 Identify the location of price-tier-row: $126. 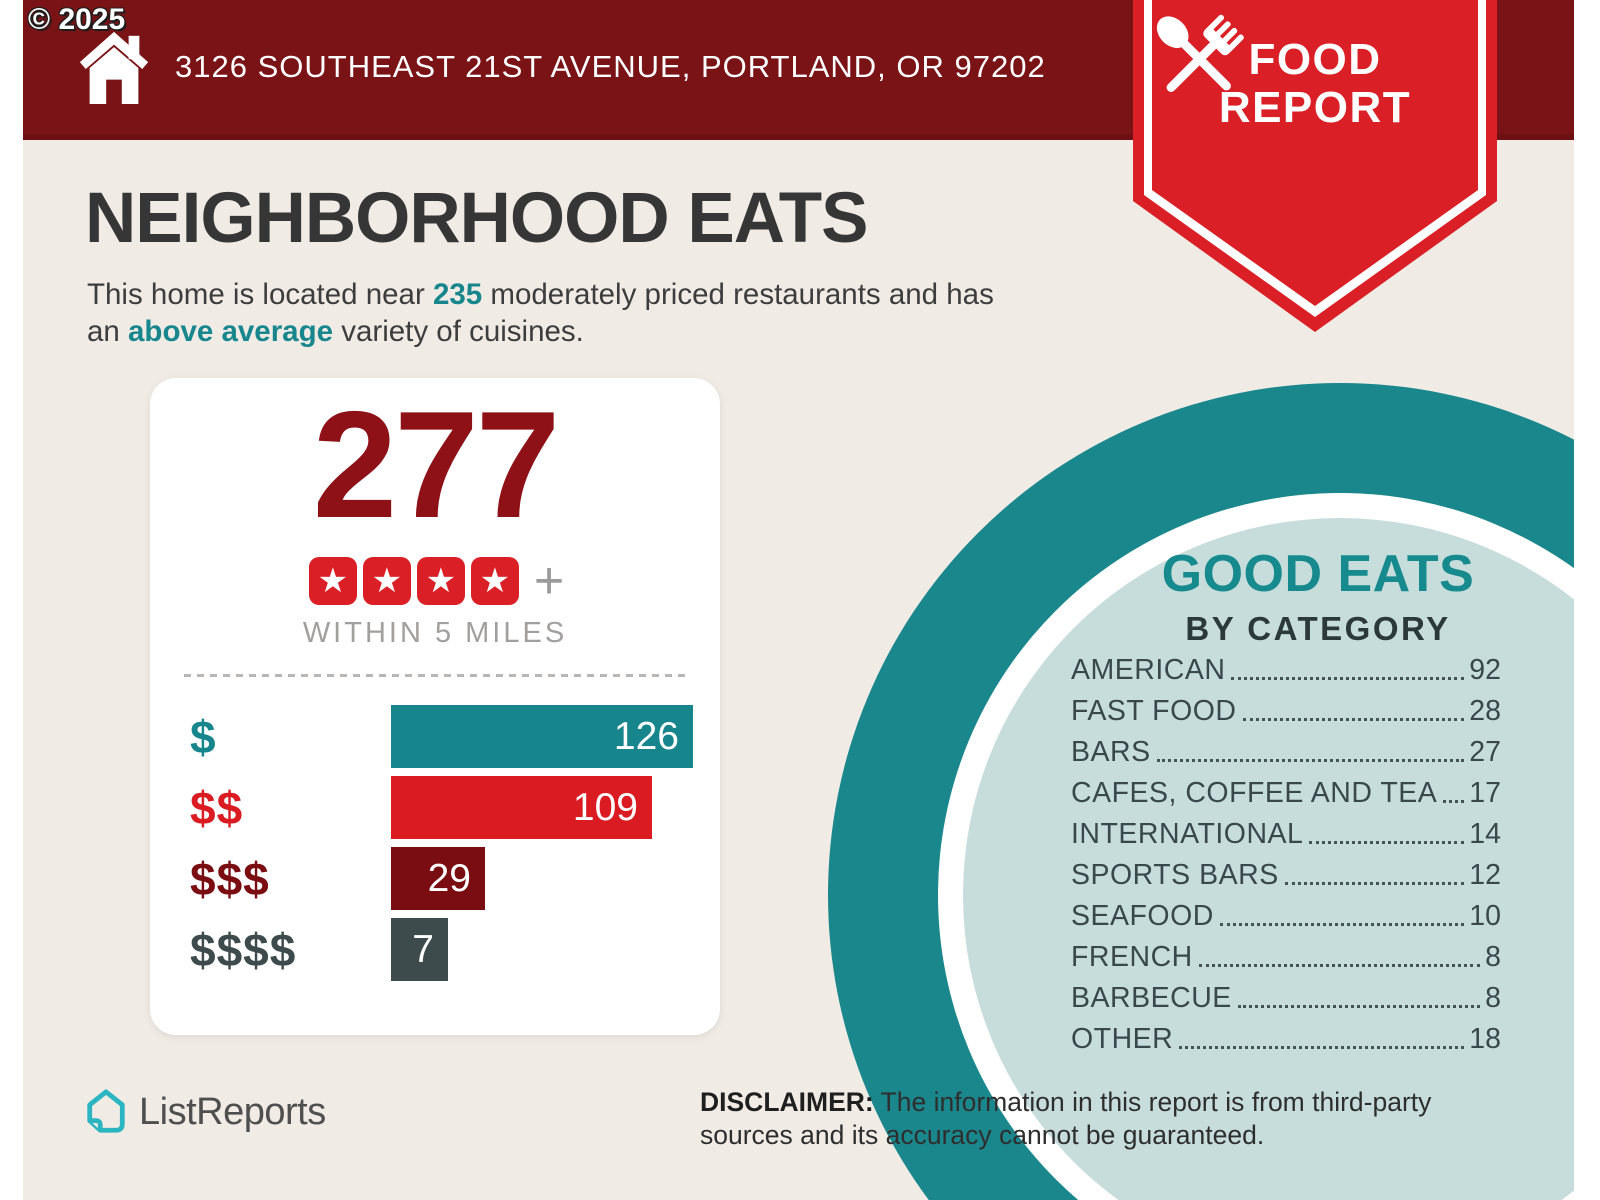
(455, 737).